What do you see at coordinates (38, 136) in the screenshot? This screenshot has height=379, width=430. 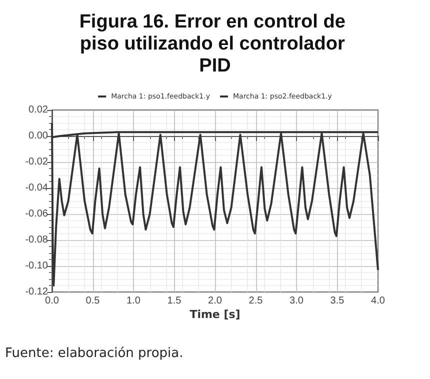 I see `y-tick-label: 0.00` at bounding box center [38, 136].